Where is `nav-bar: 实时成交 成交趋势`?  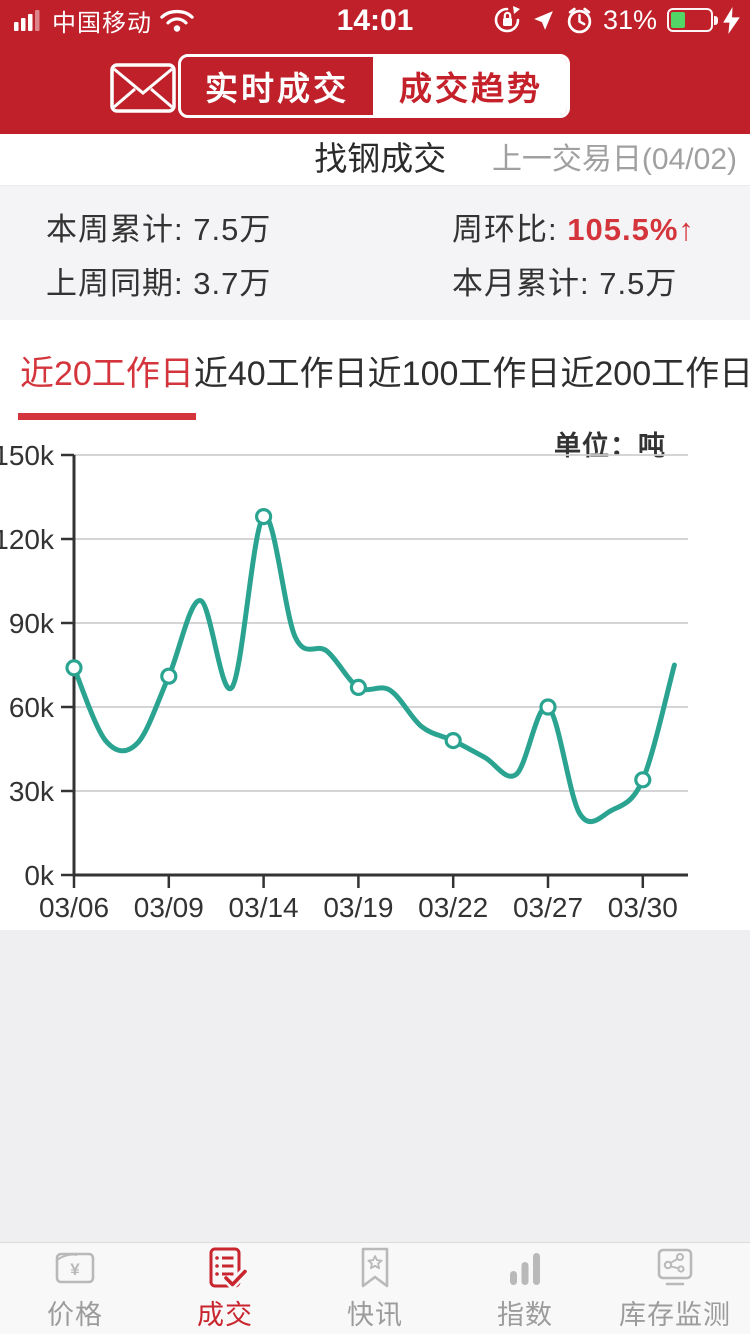 nav-bar: 实时成交 成交趋势 is located at coordinates (375, 87).